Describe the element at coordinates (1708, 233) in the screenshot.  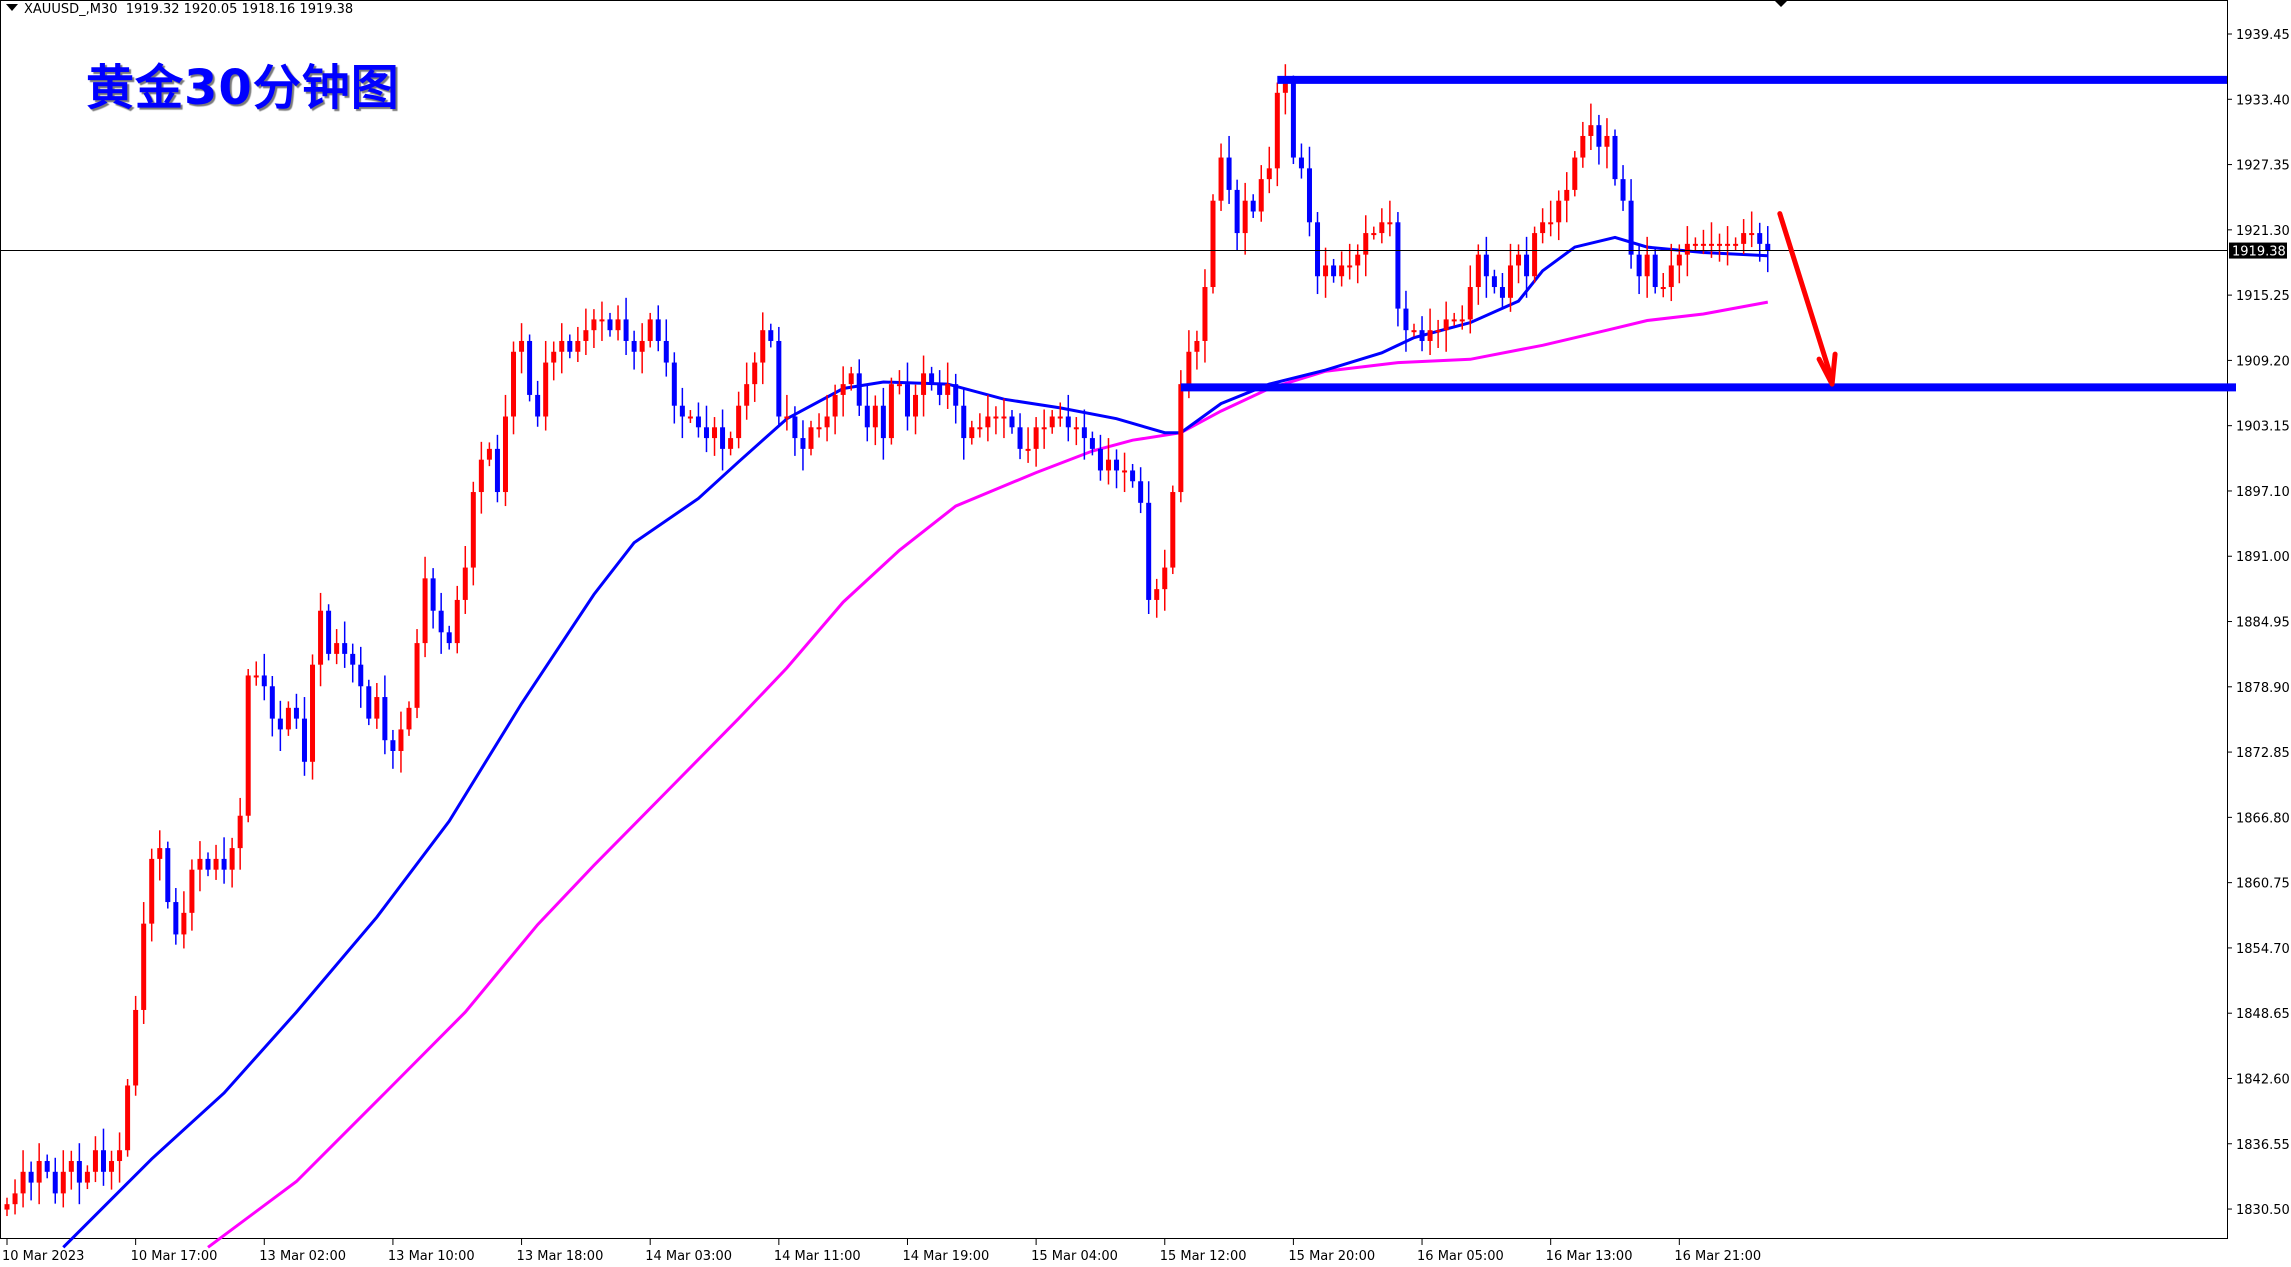
I see `level-lines` at that location.